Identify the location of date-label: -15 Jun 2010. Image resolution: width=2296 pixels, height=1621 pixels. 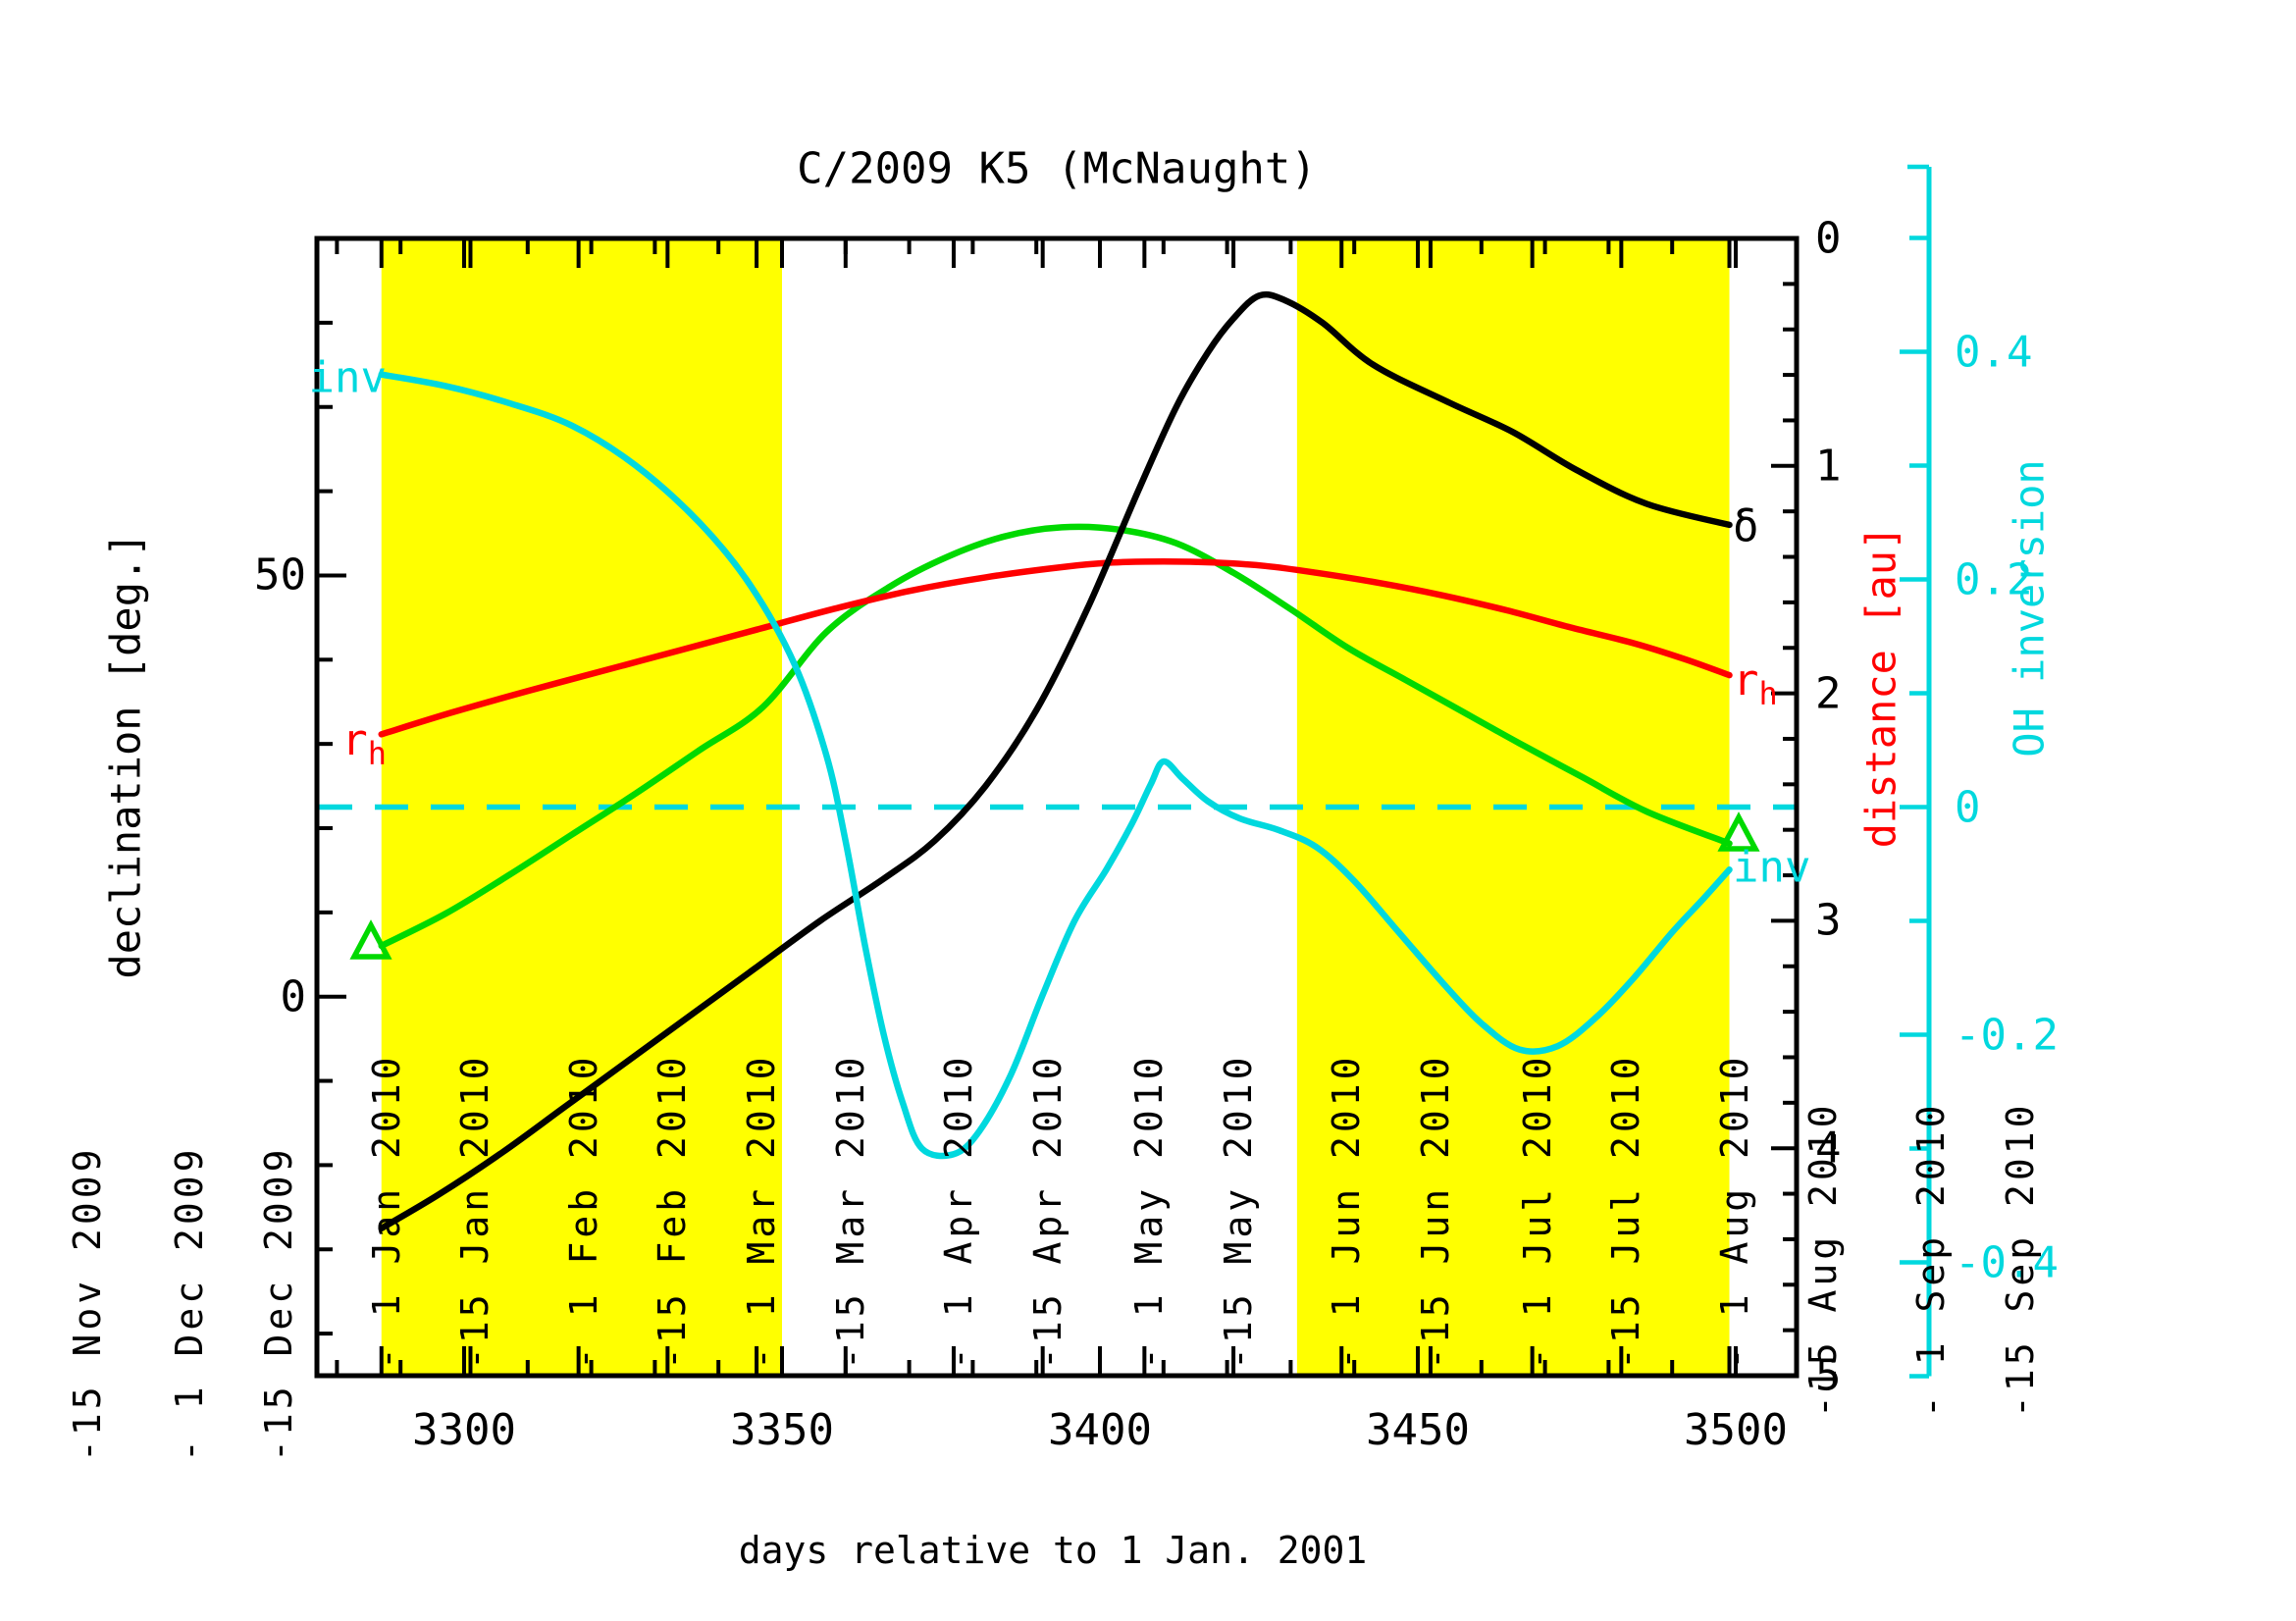
(1435, 1211).